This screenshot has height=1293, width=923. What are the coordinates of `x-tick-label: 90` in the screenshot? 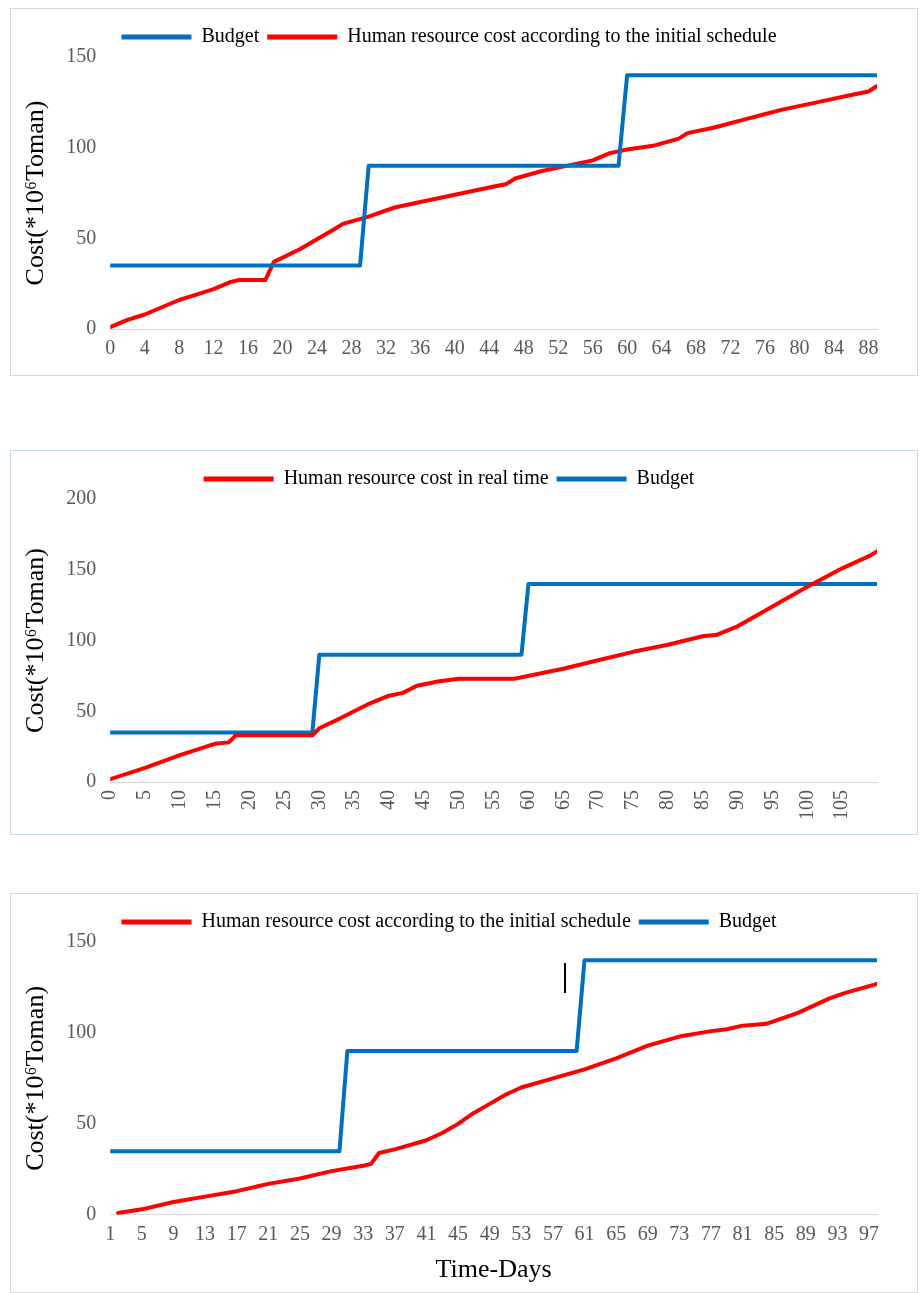 It's located at (735, 800).